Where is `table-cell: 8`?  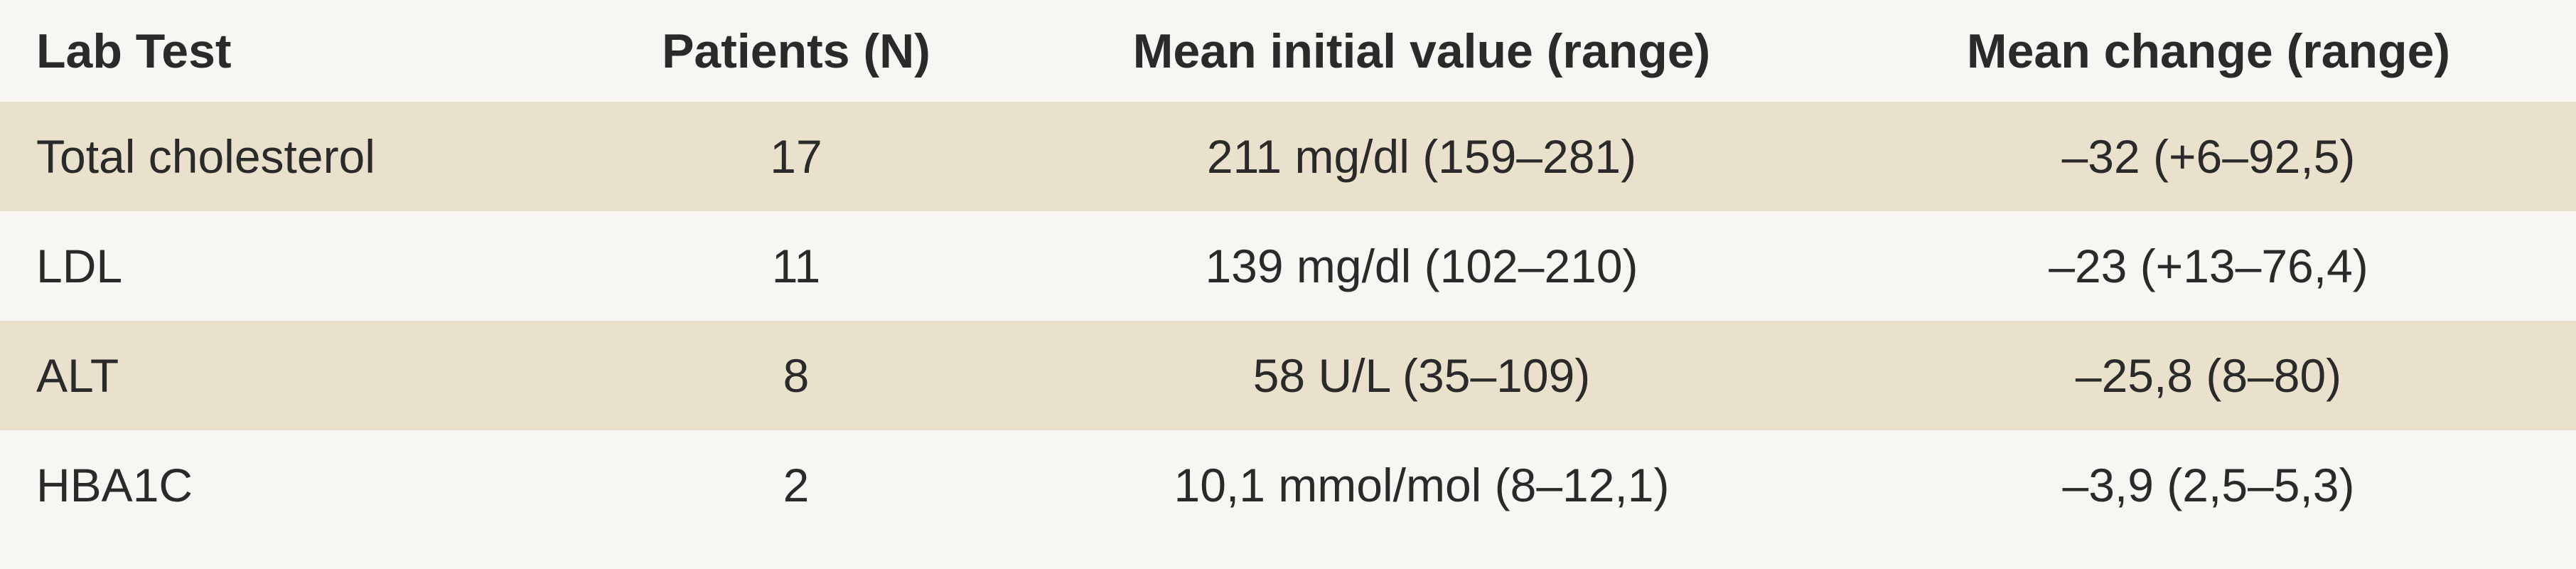
table-cell: 8 is located at coordinates (796, 376).